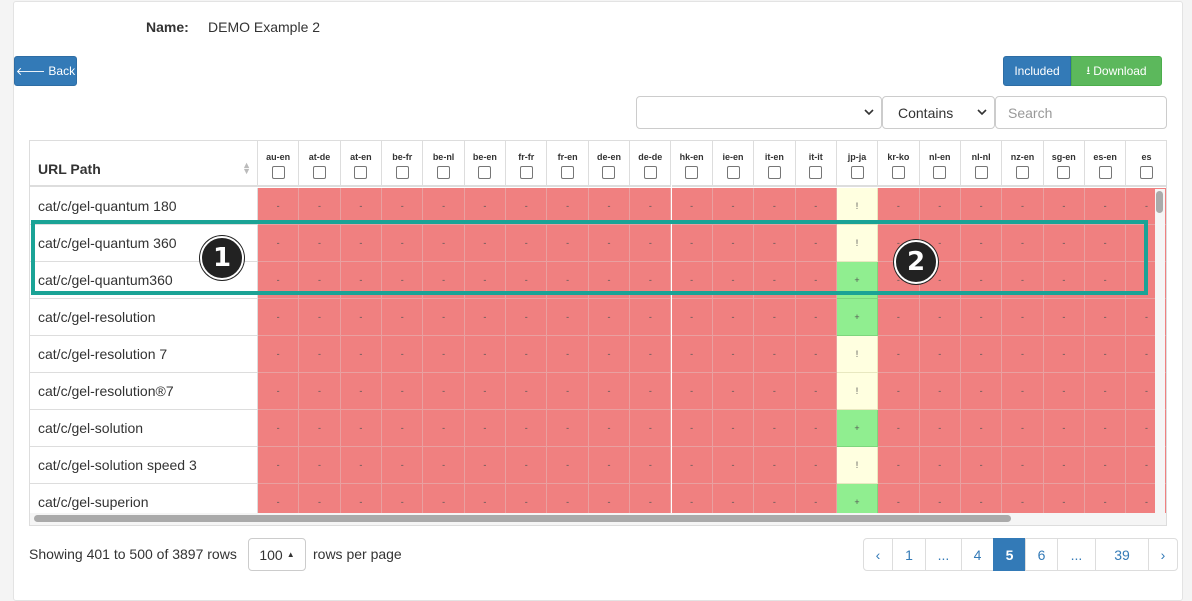  Describe the element at coordinates (1081, 112) in the screenshot. I see `search-input: Search` at that location.